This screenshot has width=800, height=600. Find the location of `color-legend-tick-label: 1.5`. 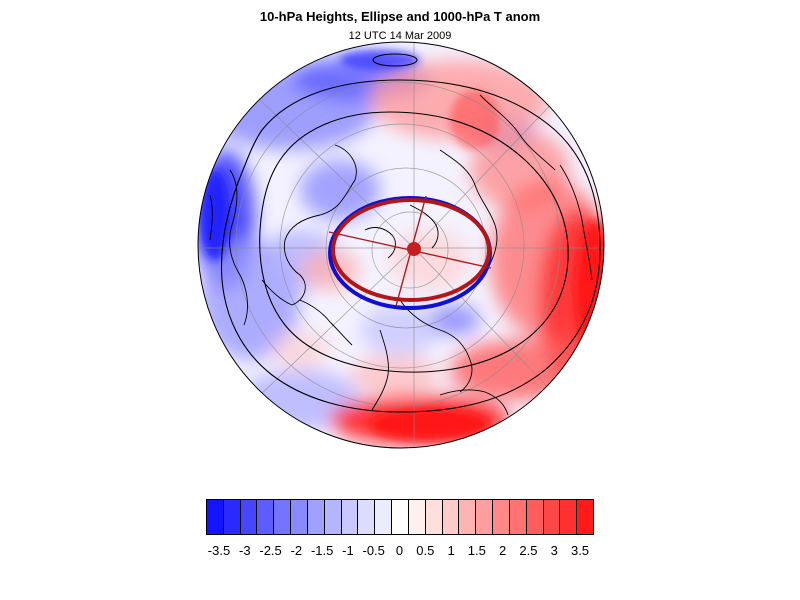

color-legend-tick-label: 1.5 is located at coordinates (476, 550).